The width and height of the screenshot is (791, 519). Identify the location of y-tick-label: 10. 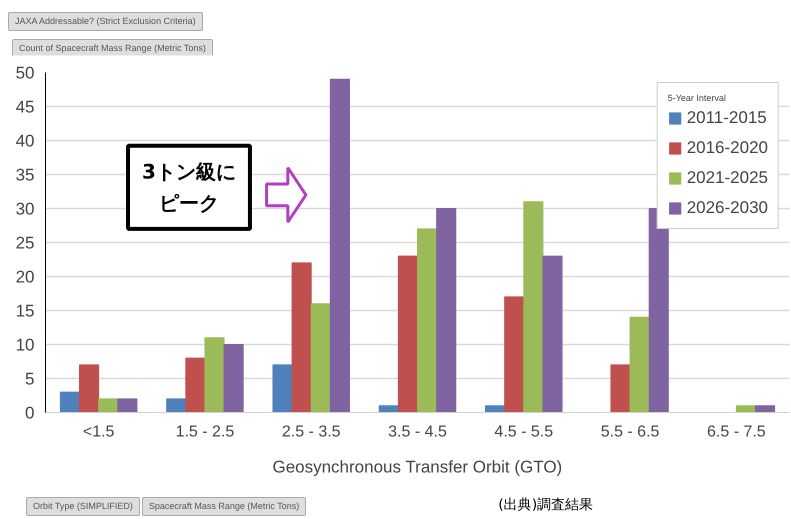
(25, 345).